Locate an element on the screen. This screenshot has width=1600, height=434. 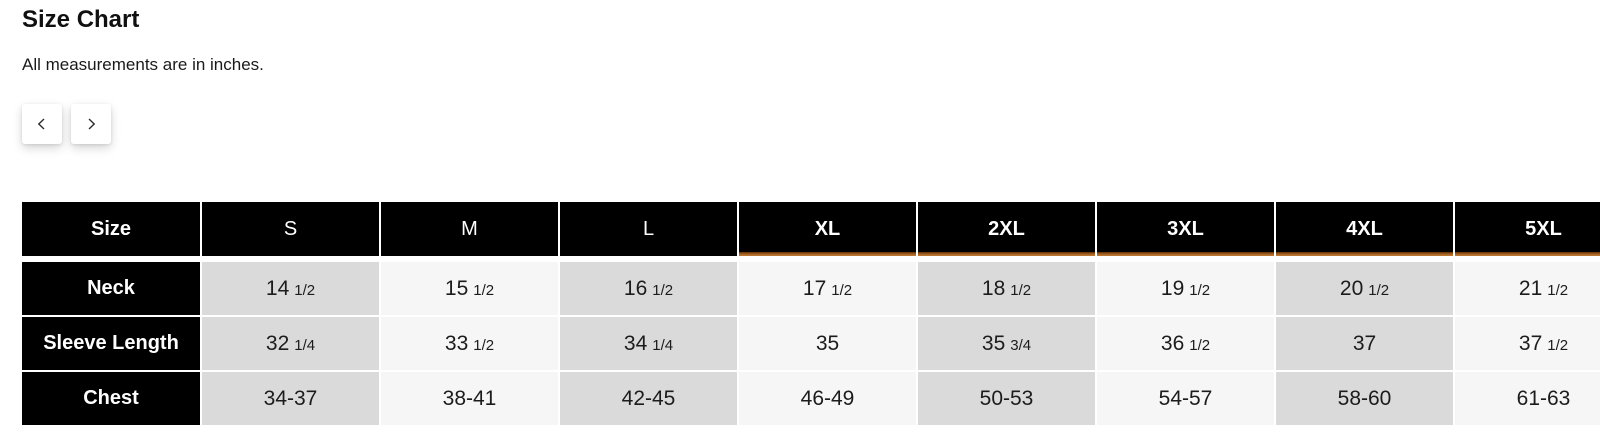
cell-main: 46-49 is located at coordinates (827, 398).